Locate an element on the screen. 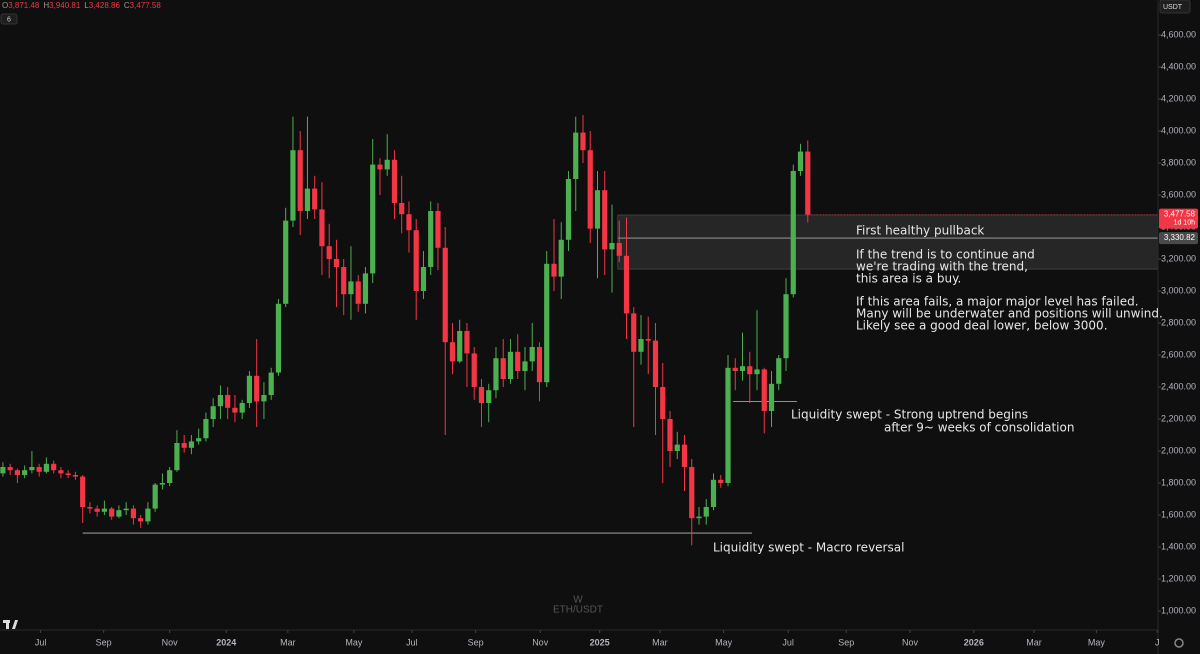 The image size is (1200, 654). x-tick-label: 2026 is located at coordinates (974, 642).